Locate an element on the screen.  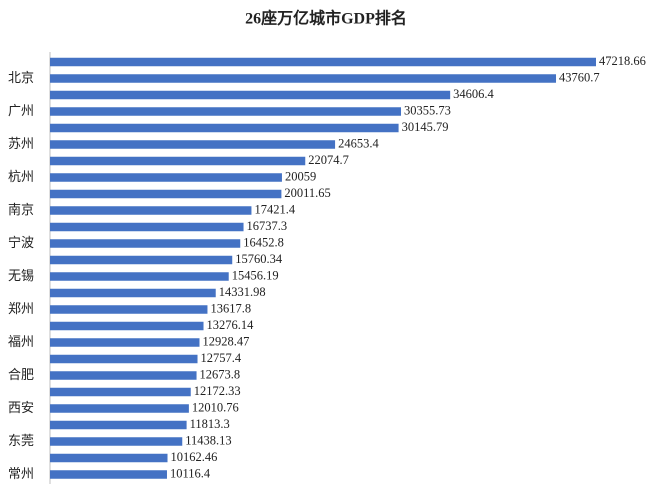
value-label: 12757.4 is located at coordinates (221, 358).